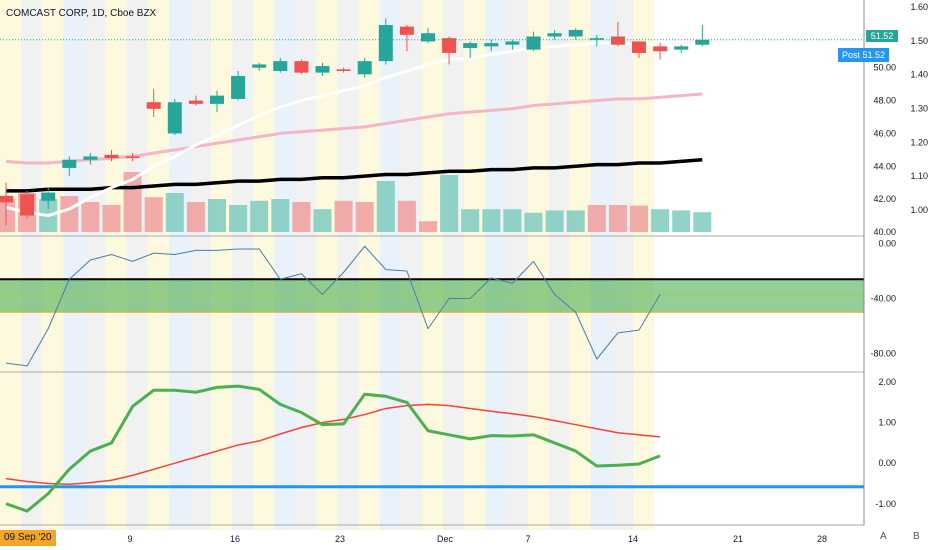  I want to click on price-tick-label: 40.00, so click(884, 232).